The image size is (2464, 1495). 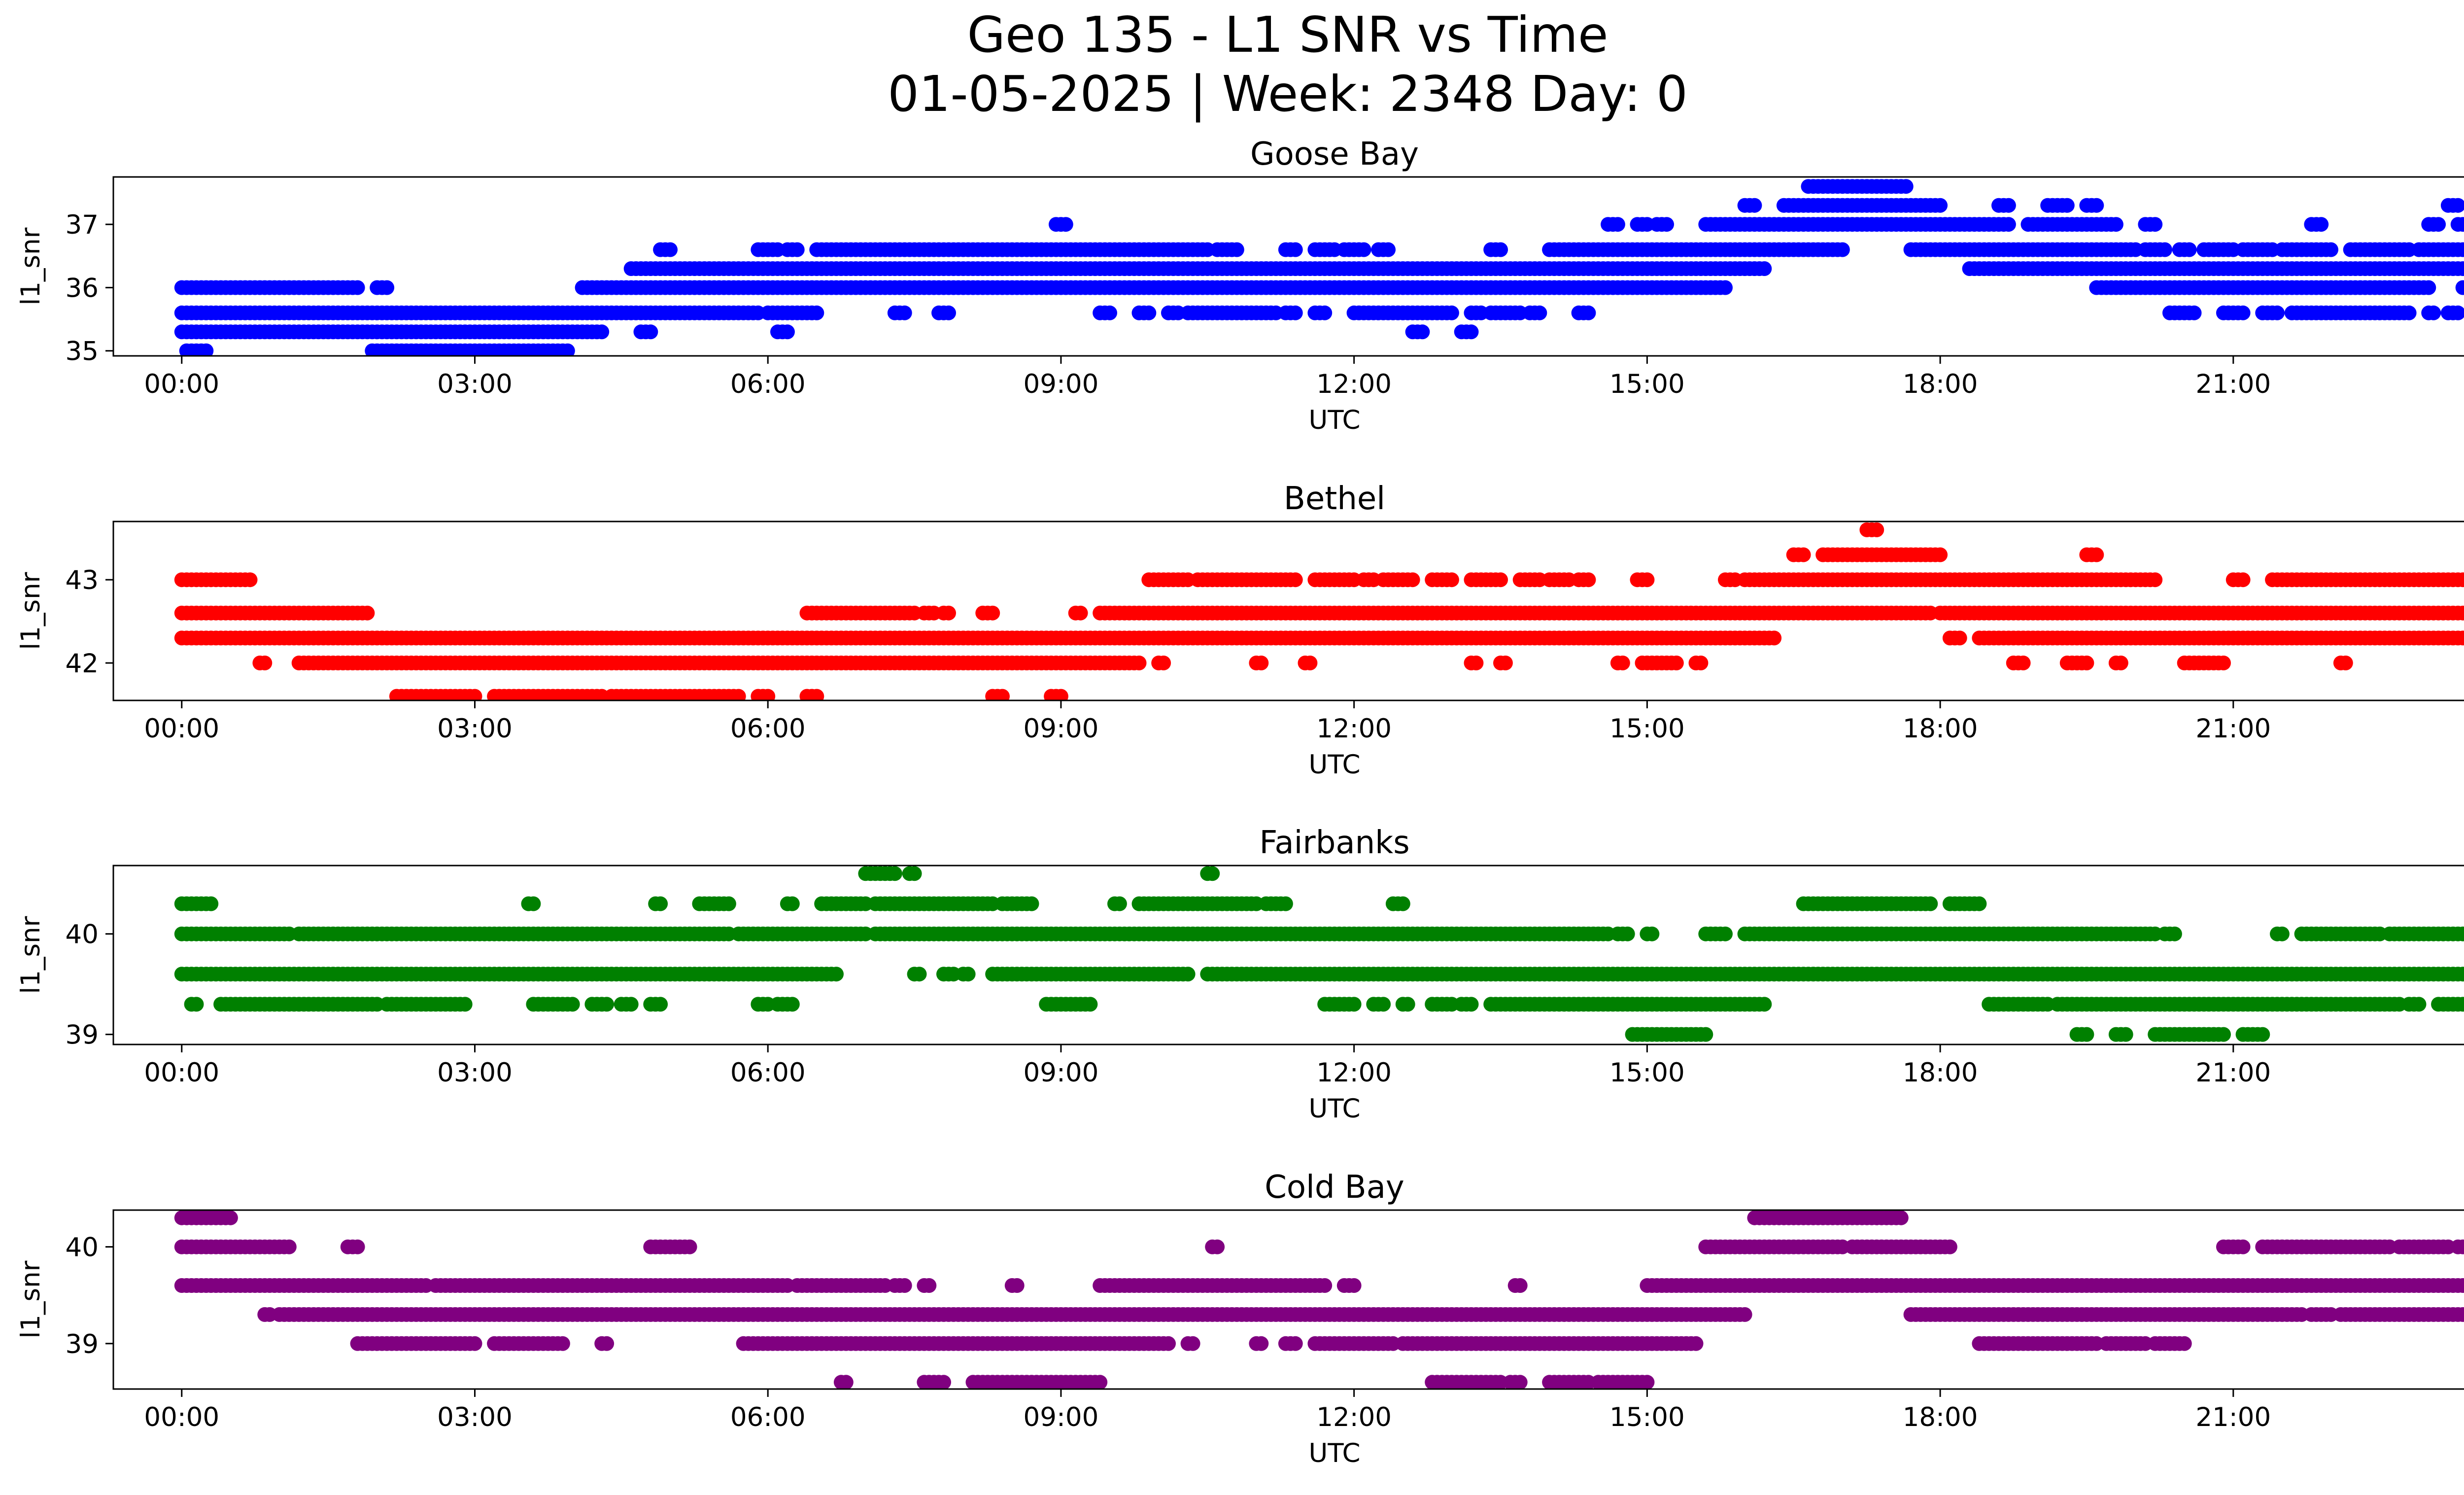 I want to click on charts.1.point-273, so click(x=1676, y=663).